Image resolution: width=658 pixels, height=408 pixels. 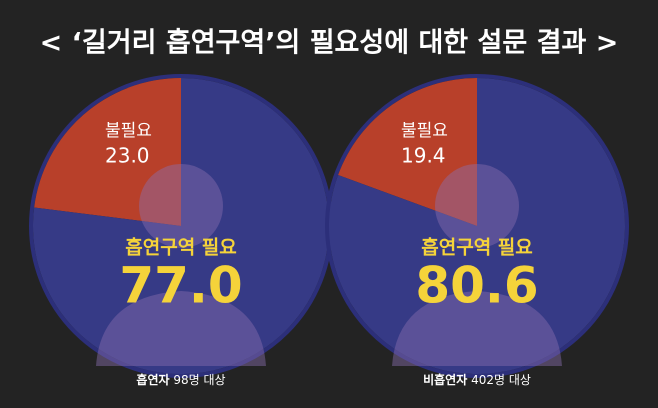 What do you see at coordinates (180, 286) in the screenshot?
I see `slice-value-label: 77.0` at bounding box center [180, 286].